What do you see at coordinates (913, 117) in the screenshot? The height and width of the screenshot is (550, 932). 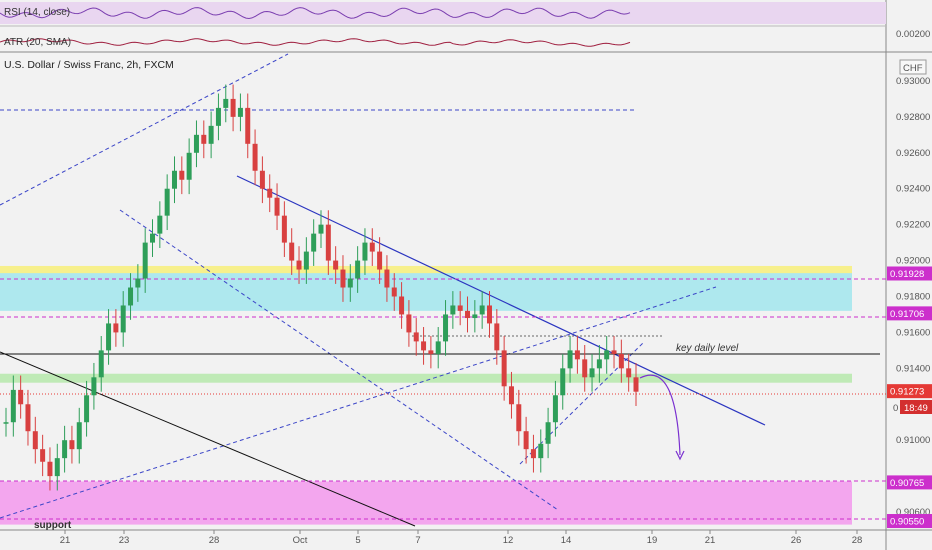 I see `y-tick-label: 0.92800` at bounding box center [913, 117].